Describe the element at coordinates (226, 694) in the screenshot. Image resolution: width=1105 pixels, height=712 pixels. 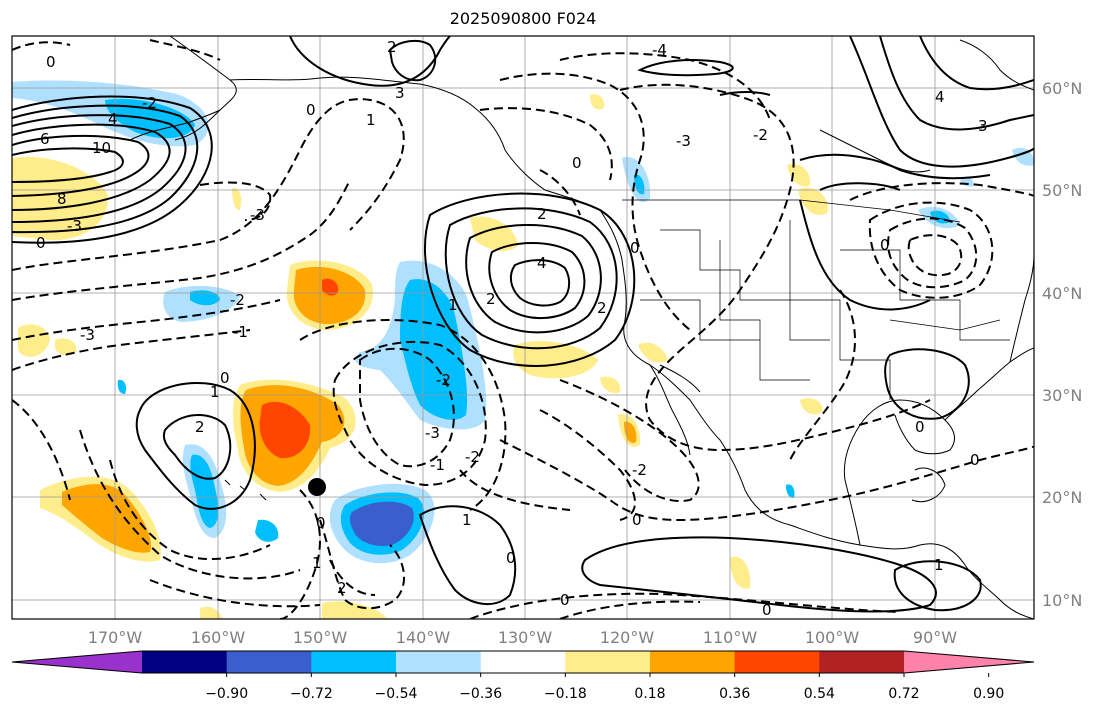
I see `colorbar-label: −0.90` at that location.